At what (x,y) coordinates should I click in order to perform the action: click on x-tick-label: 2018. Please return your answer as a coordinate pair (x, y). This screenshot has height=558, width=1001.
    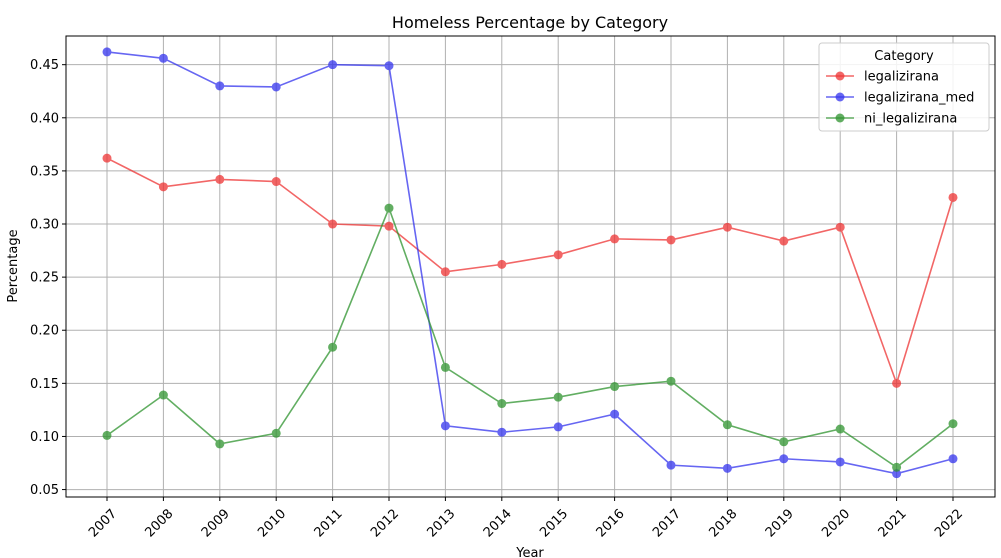
    Looking at the image, I should click on (723, 523).